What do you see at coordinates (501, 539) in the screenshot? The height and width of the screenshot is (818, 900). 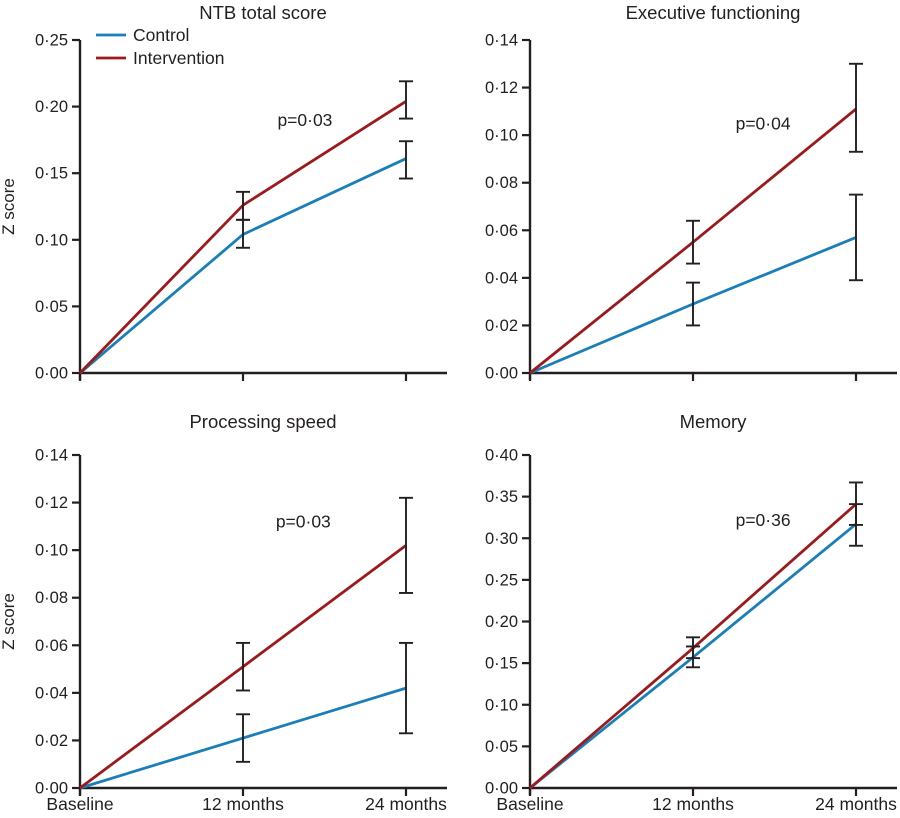 I see `y-tick-label: 0·30` at bounding box center [501, 539].